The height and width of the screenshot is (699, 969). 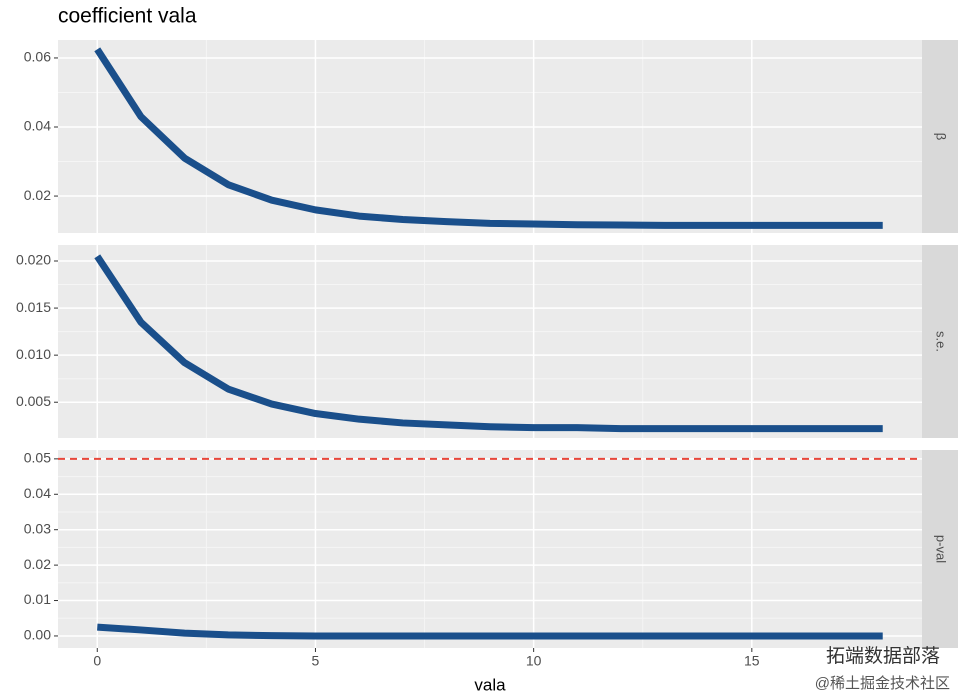 I want to click on watermark: 拓端数据部落, so click(x=883, y=656).